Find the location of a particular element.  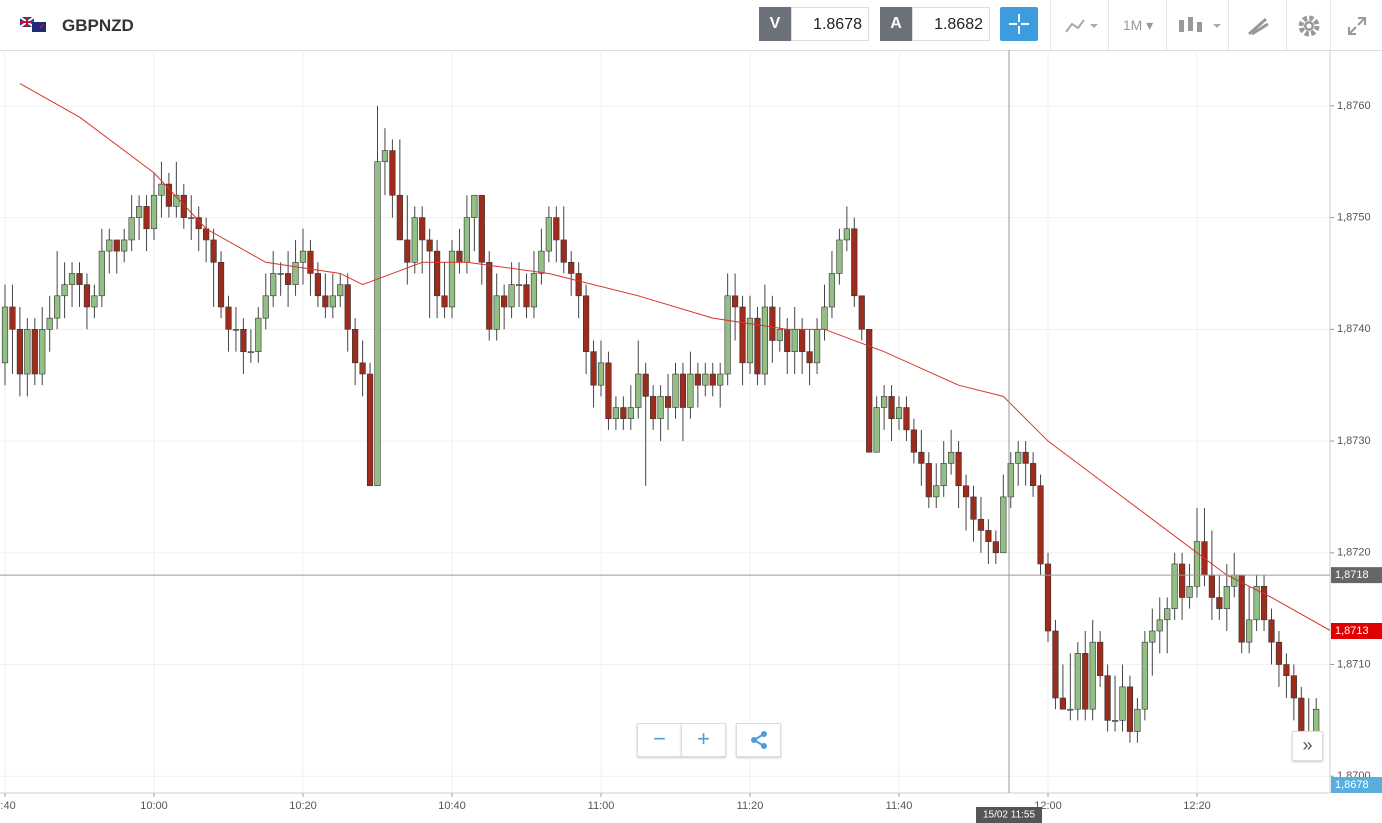

settings-button is located at coordinates (1308, 25).